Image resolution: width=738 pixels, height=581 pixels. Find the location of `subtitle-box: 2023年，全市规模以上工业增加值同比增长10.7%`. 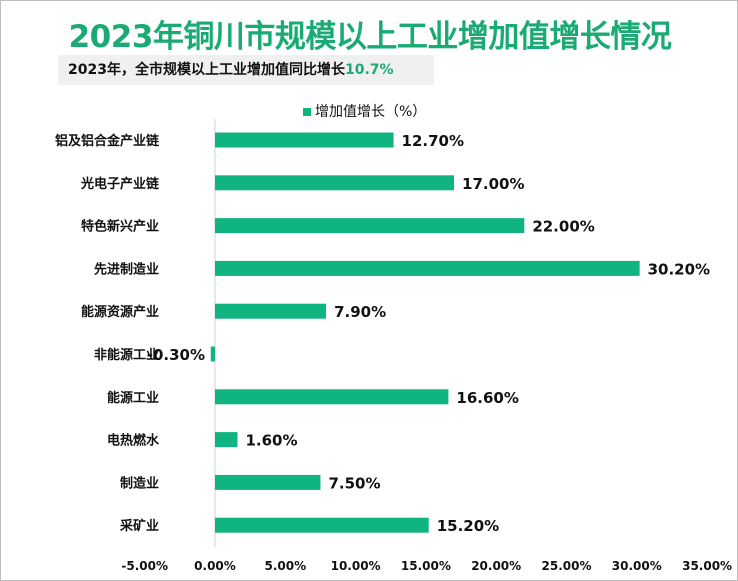

subtitle-box: 2023年，全市规模以上工业增加值同比增长10.7% is located at coordinates (246, 70).